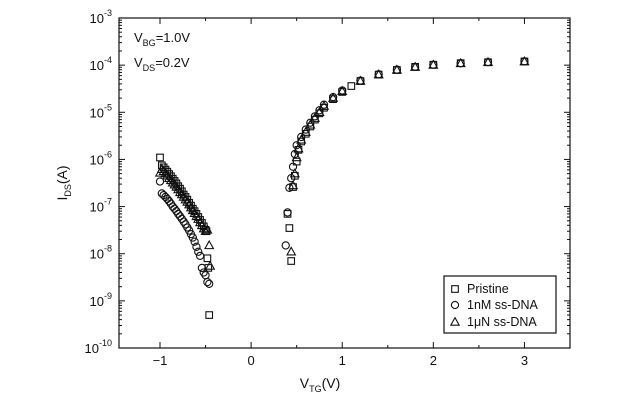 The width and height of the screenshot is (640, 400). What do you see at coordinates (101, 158) in the screenshot?
I see `y-tick-label: 10⁻⁶` at bounding box center [101, 158].